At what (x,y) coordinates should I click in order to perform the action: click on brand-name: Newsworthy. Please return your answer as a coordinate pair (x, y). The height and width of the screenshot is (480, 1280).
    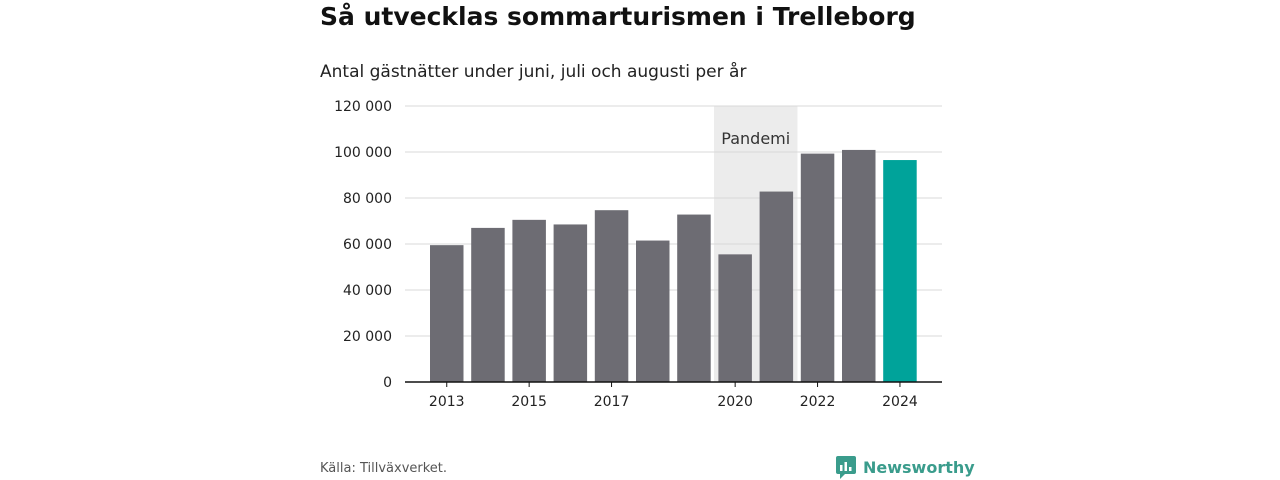
    Looking at the image, I should click on (919, 467).